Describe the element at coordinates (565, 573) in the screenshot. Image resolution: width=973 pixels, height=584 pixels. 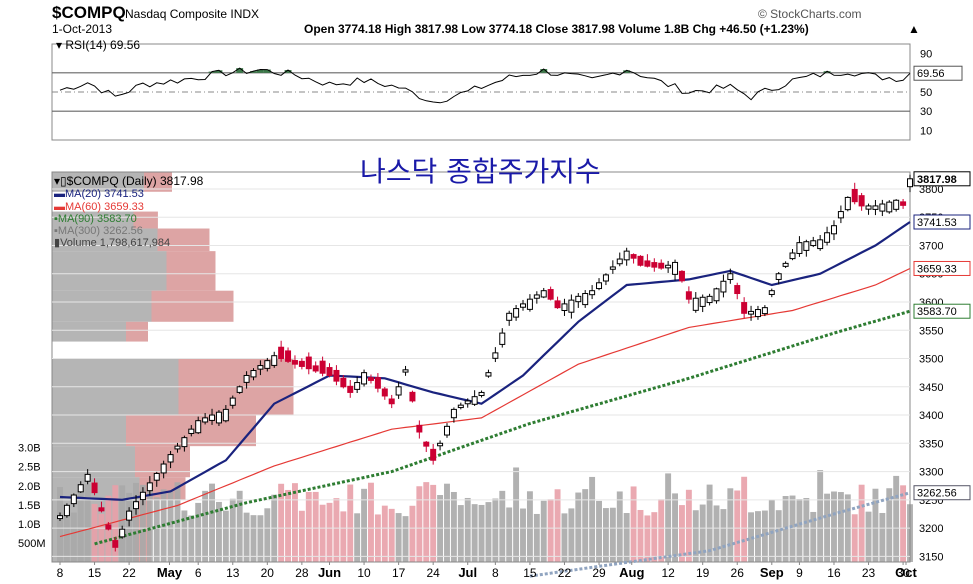
I see `x-tick-22: 22` at that location.